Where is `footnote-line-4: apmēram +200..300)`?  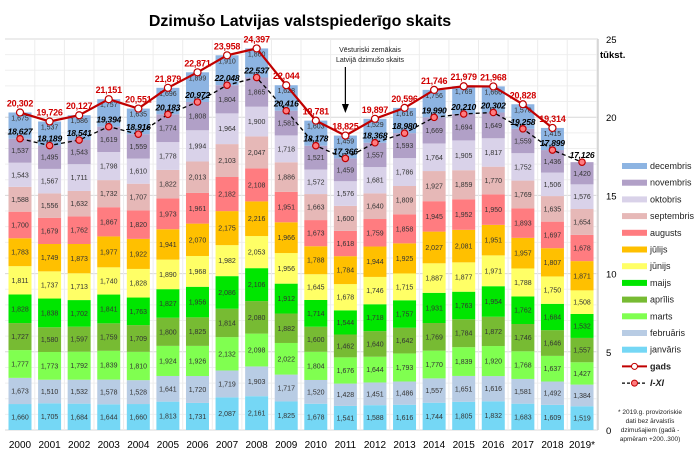 footnote-line-4: apmēram +200..300) is located at coordinates (650, 439).